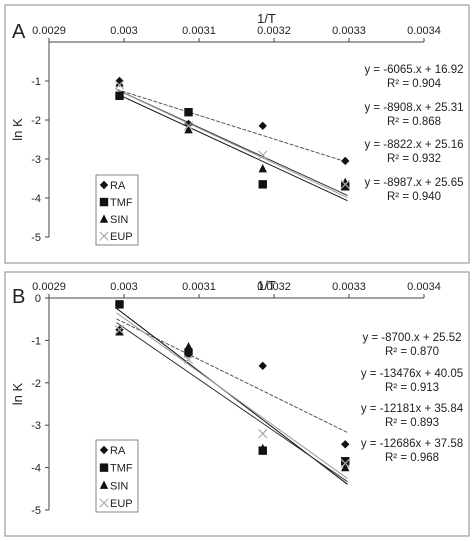 This screenshot has width=474, height=541. Describe the element at coordinates (19, 32) in the screenshot. I see `panel-label: A` at that location.